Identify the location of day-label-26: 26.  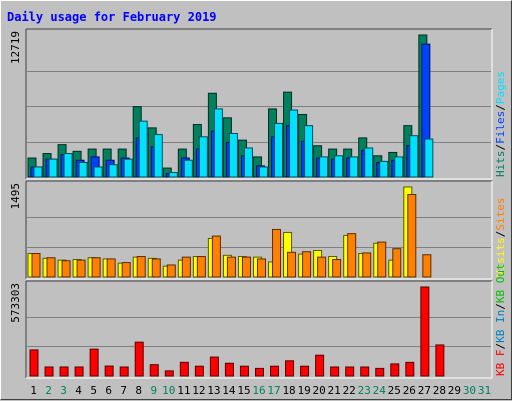
(409, 390).